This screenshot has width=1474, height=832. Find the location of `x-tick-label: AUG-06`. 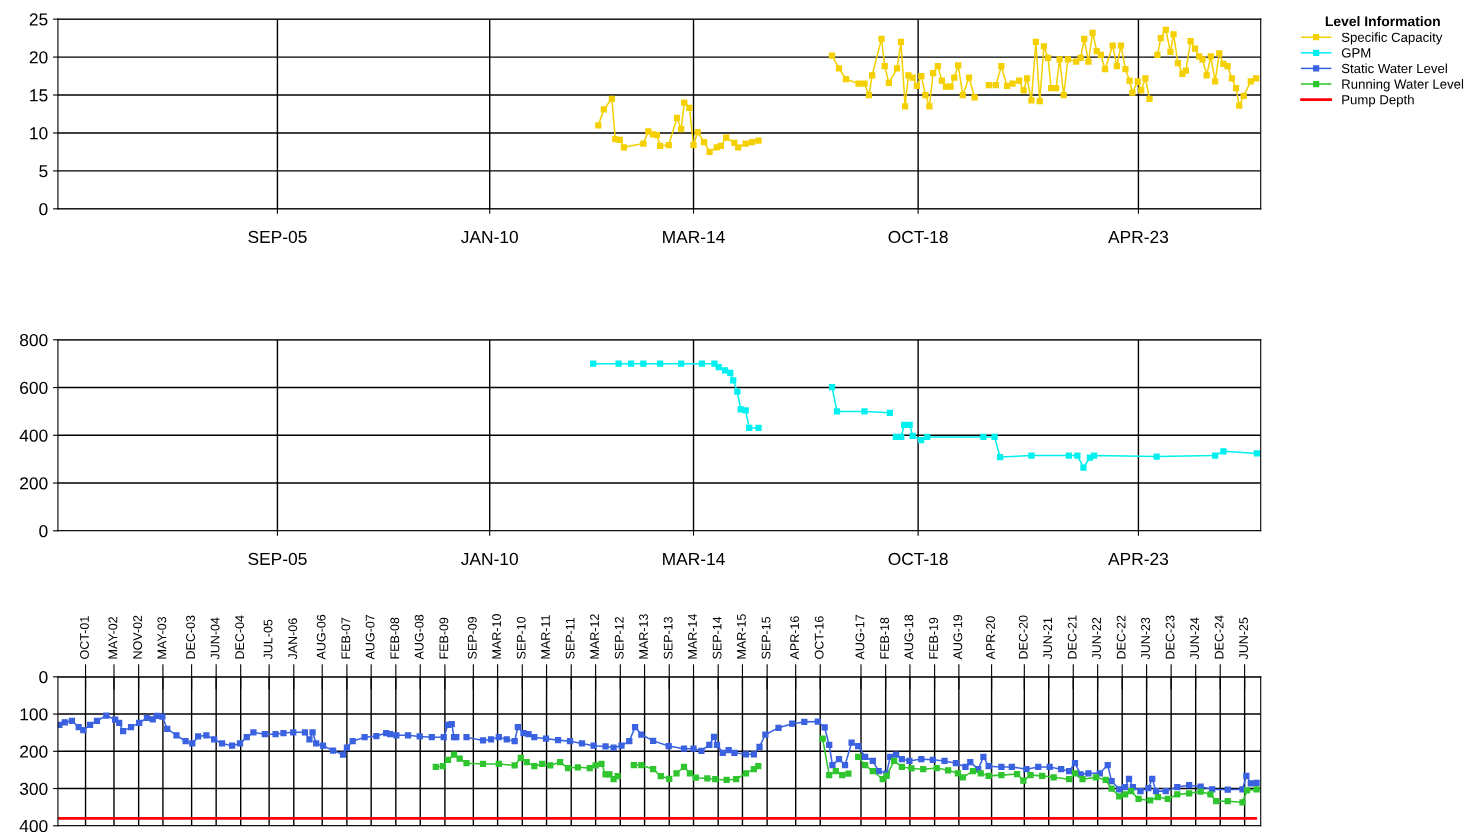

x-tick-label: AUG-06 is located at coordinates (321, 637).